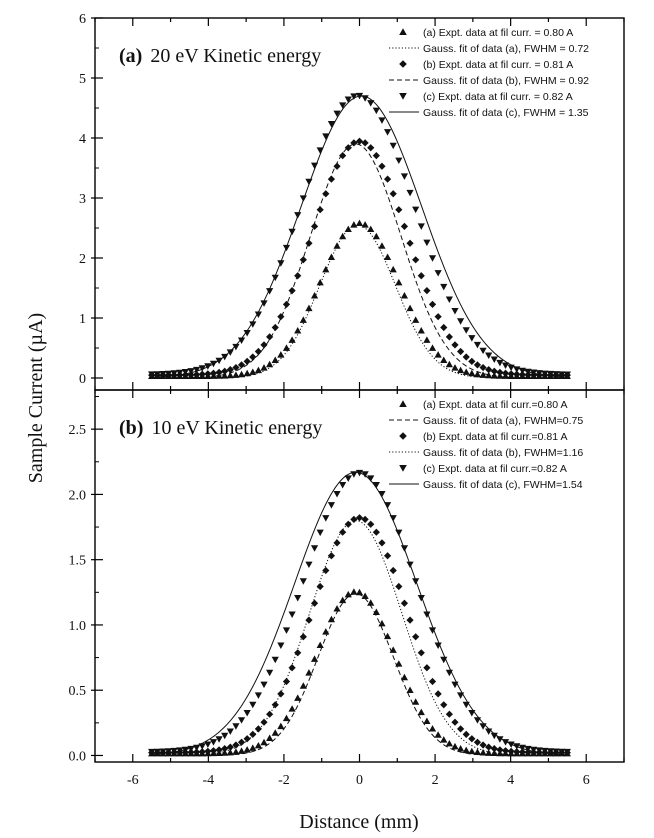  What do you see at coordinates (209, 780) in the screenshot?
I see `x-tick-label: -4` at bounding box center [209, 780].